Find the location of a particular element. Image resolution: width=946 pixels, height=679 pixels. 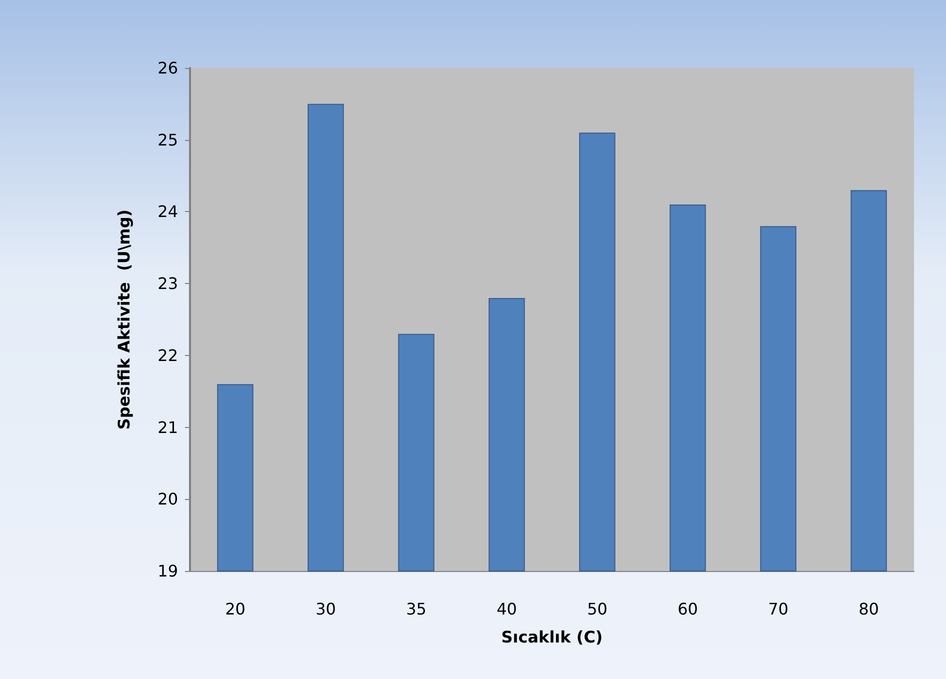

x-axis-title: Sıcaklık (C) is located at coordinates (552, 637).